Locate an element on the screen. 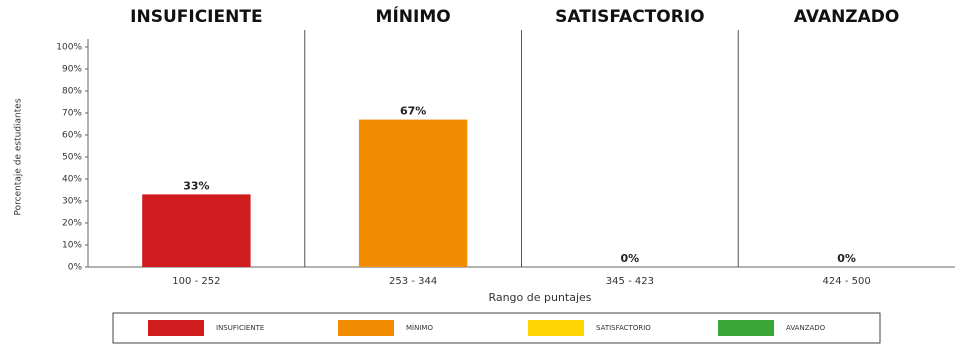 This screenshot has width=966, height=348. legend-label: SATISFACTORIO is located at coordinates (623, 328).